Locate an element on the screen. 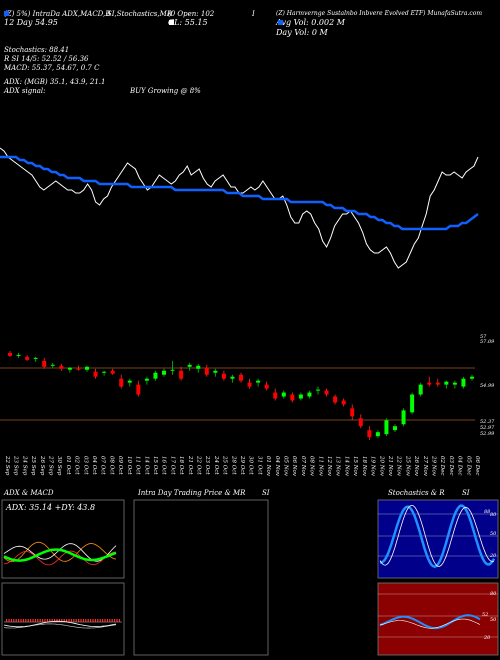 The image size is (500, 660). date-tick-label: 29 Nov is located at coordinates (433, 466).